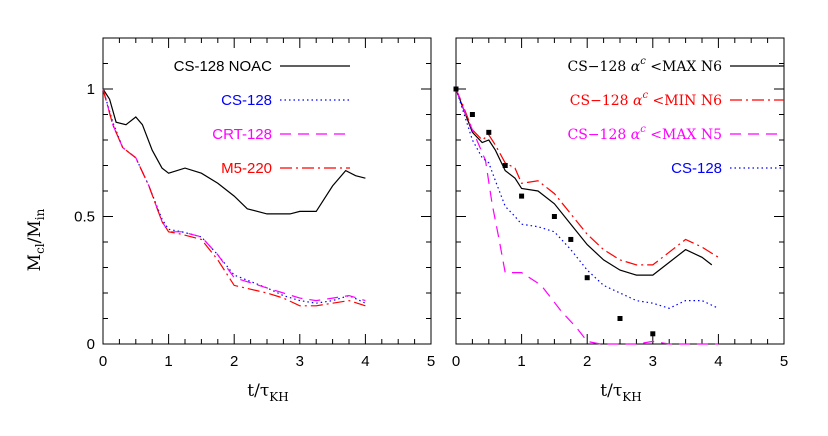  Describe the element at coordinates (91, 89) in the screenshot. I see `y-tick-label: 1` at that location.